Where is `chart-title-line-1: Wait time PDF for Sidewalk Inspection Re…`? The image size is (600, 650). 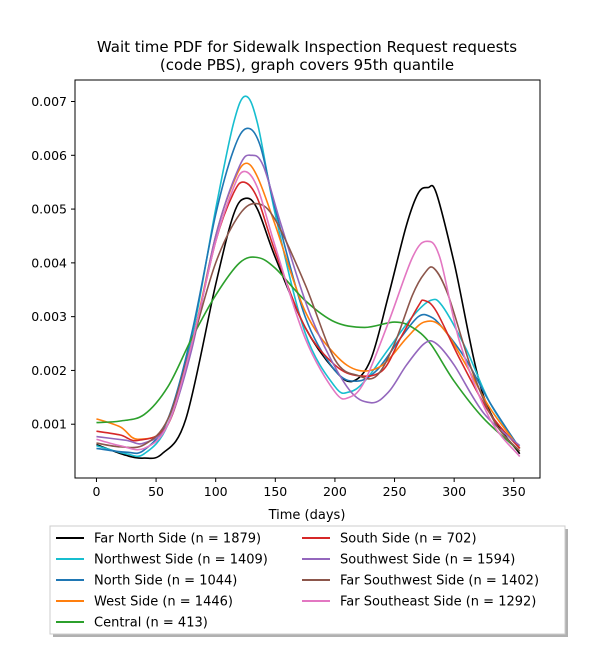 chart-title-line-1: Wait time PDF for Sidewalk Inspection Re… is located at coordinates (307, 47).